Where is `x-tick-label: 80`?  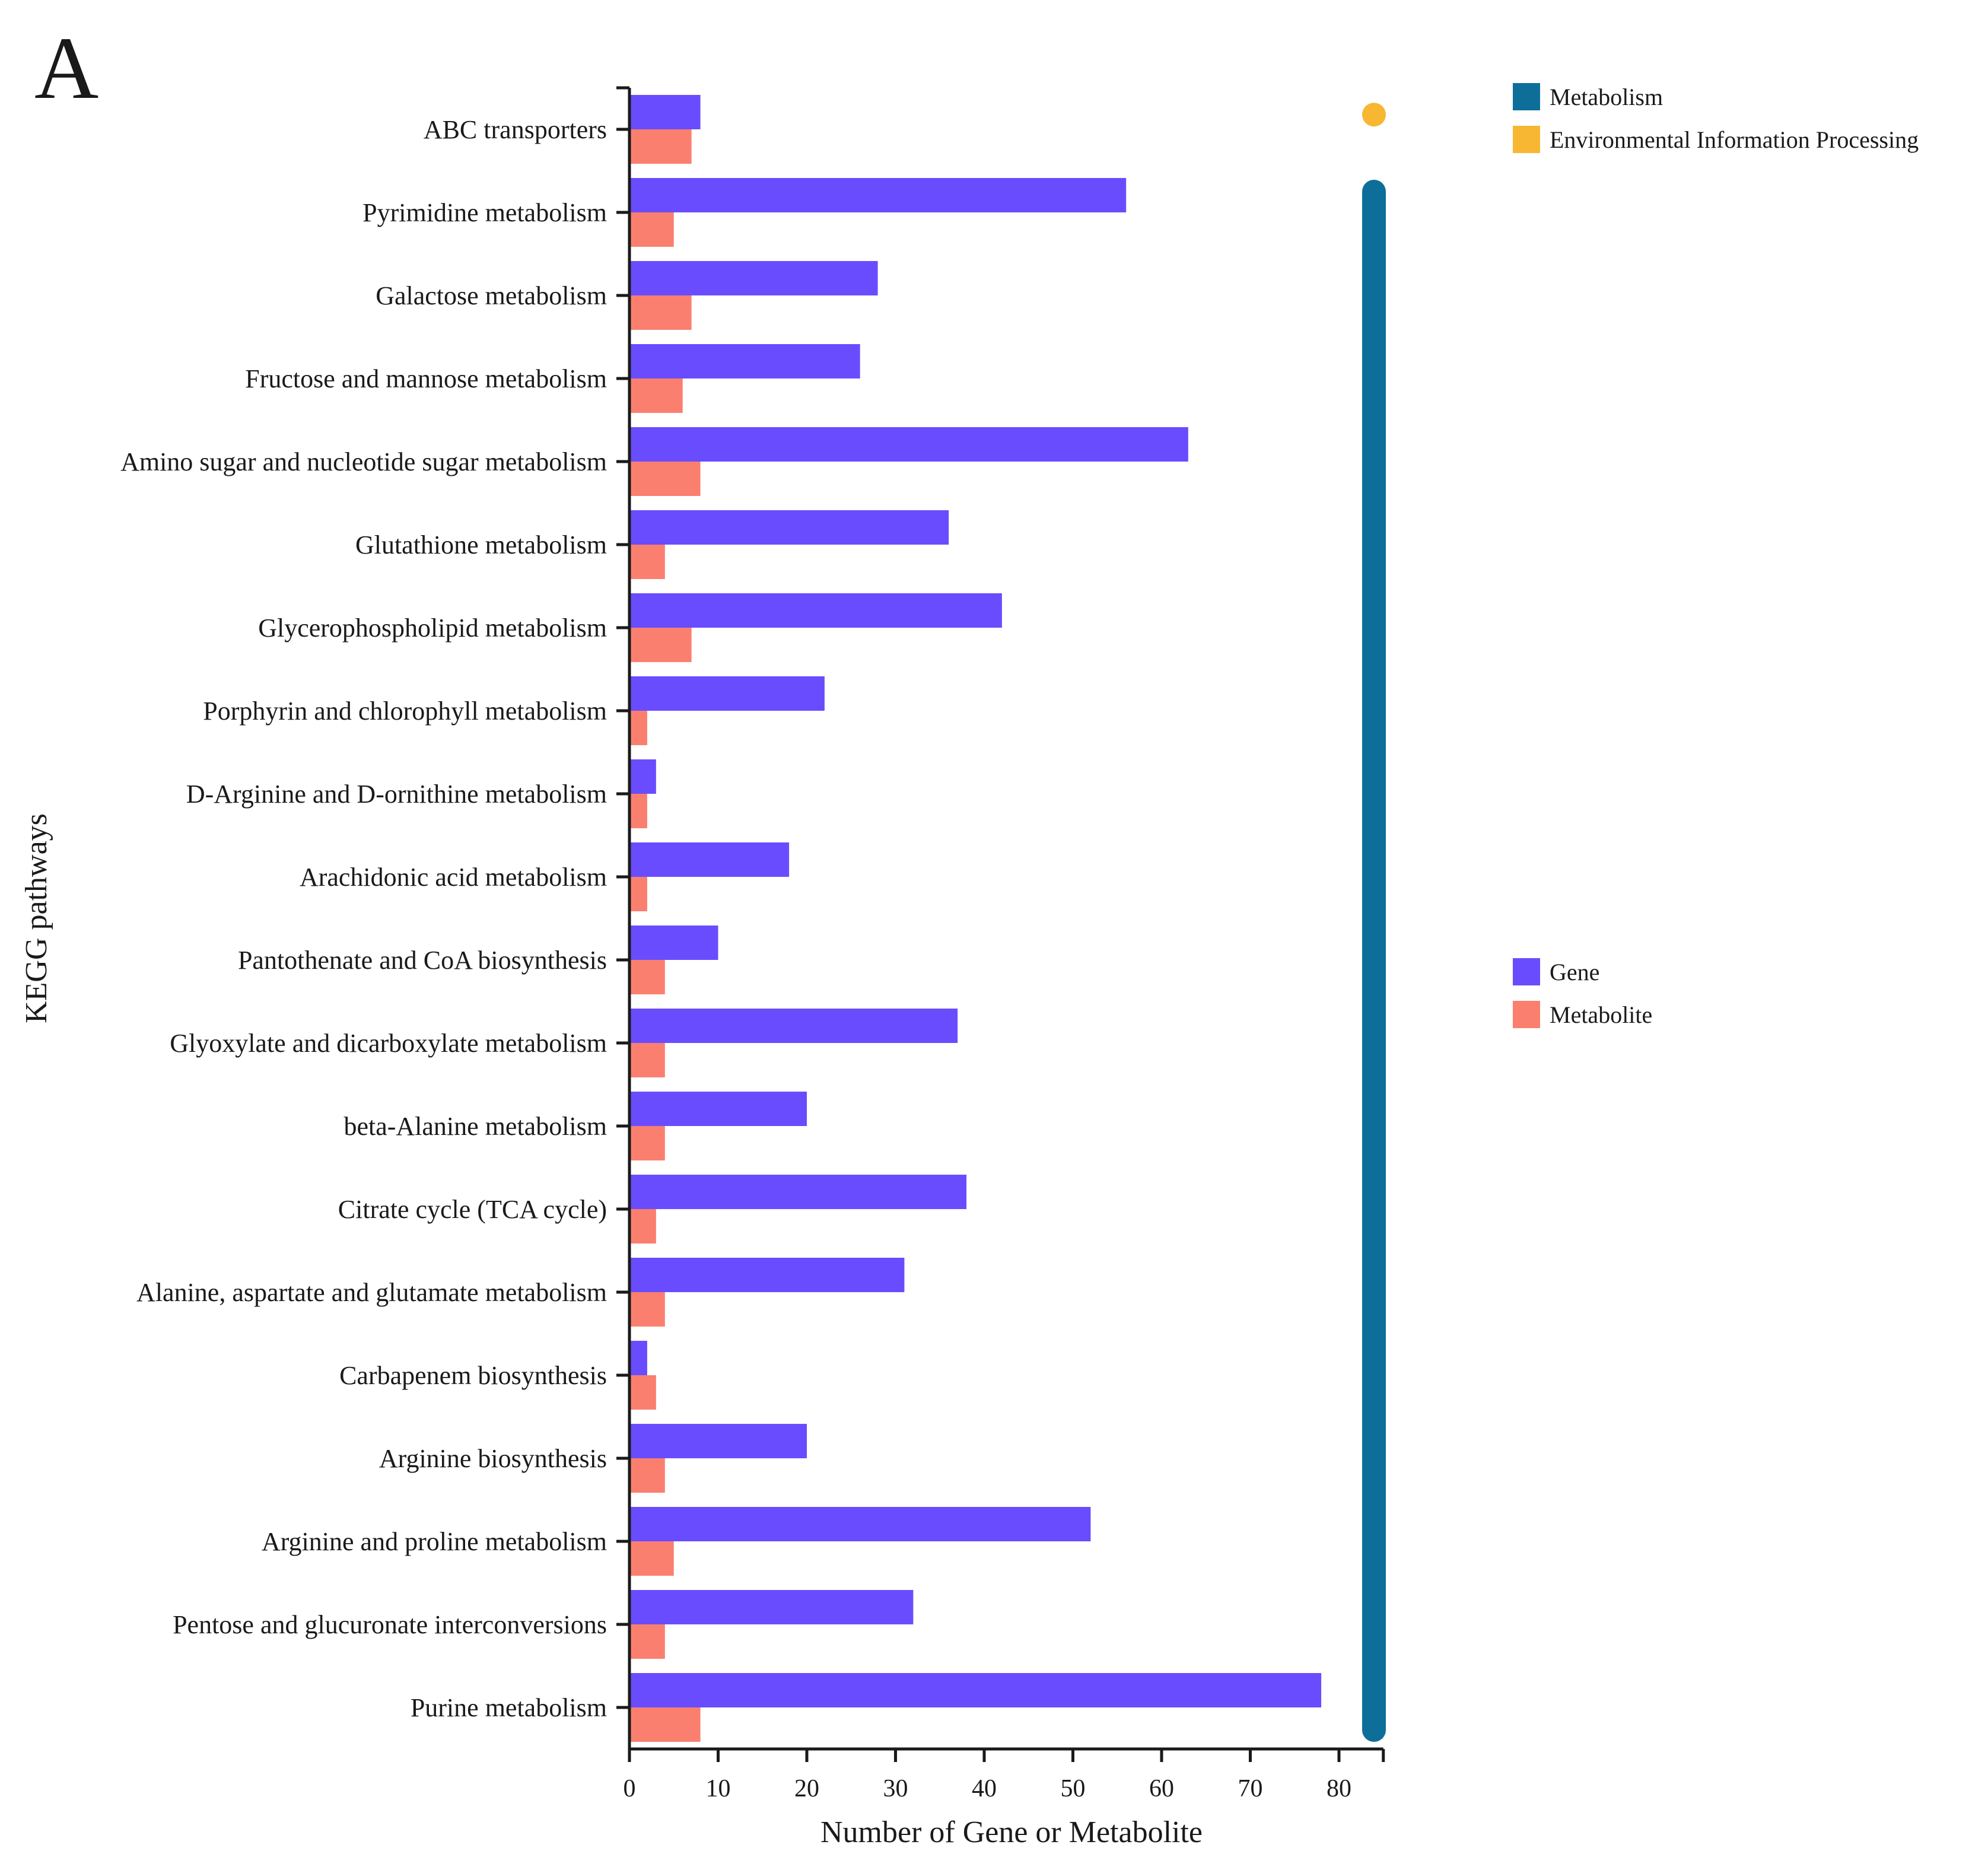 x-tick-label: 80 is located at coordinates (1339, 1788).